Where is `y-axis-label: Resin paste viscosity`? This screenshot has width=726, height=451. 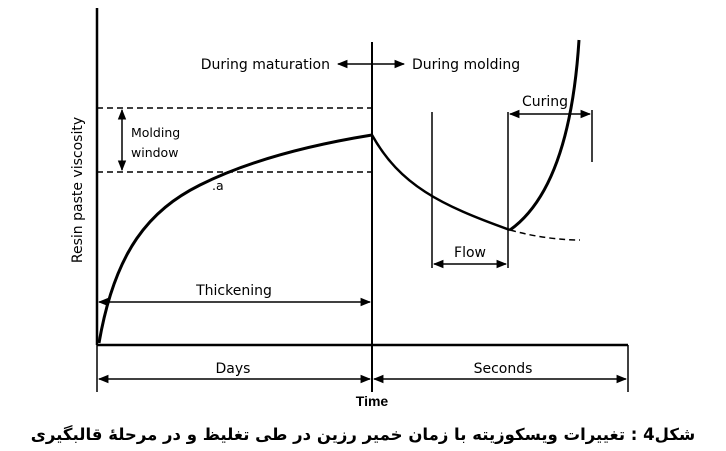 y-axis-label: Resin paste viscosity is located at coordinates (78, 190).